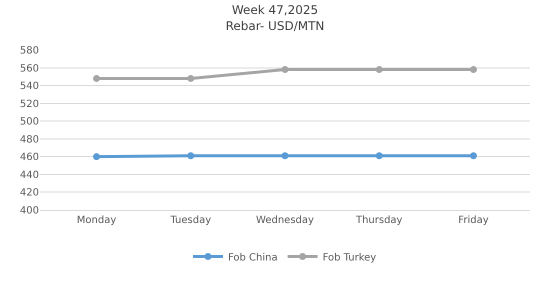  I want to click on x-tick-label: Tuesday, so click(190, 220).